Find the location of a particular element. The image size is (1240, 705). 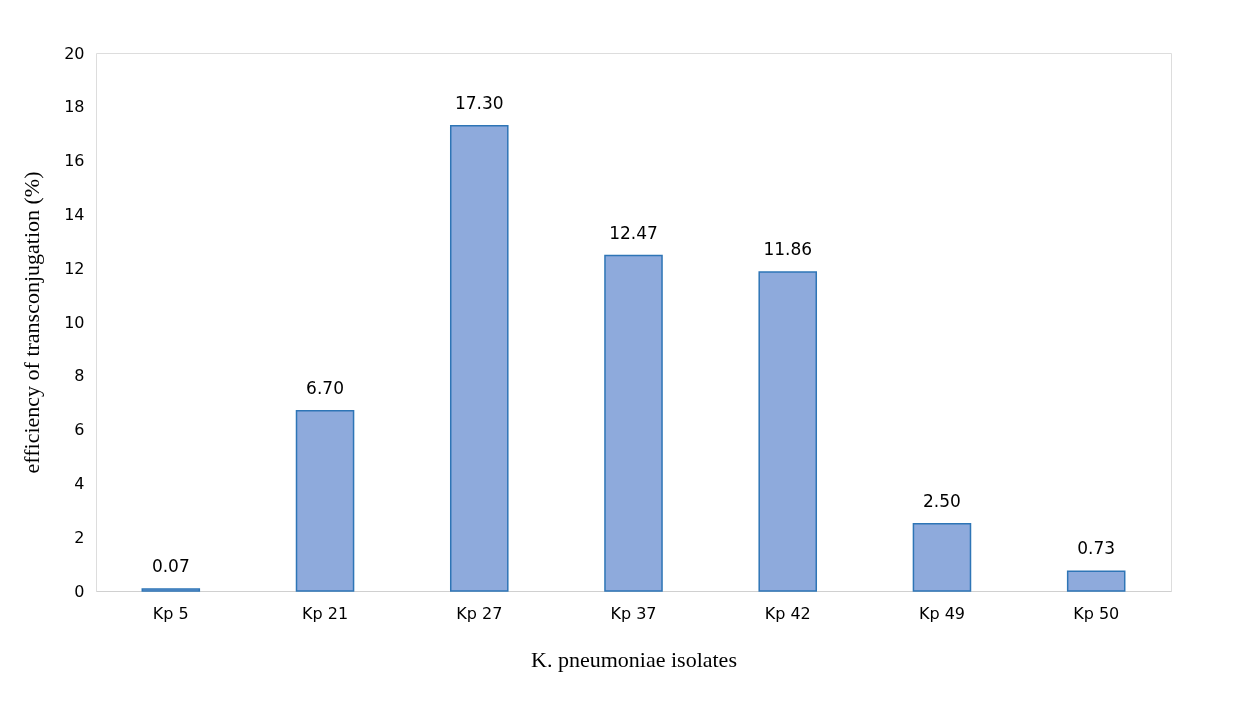

x-tick-label: Kp 5 is located at coordinates (170, 613).